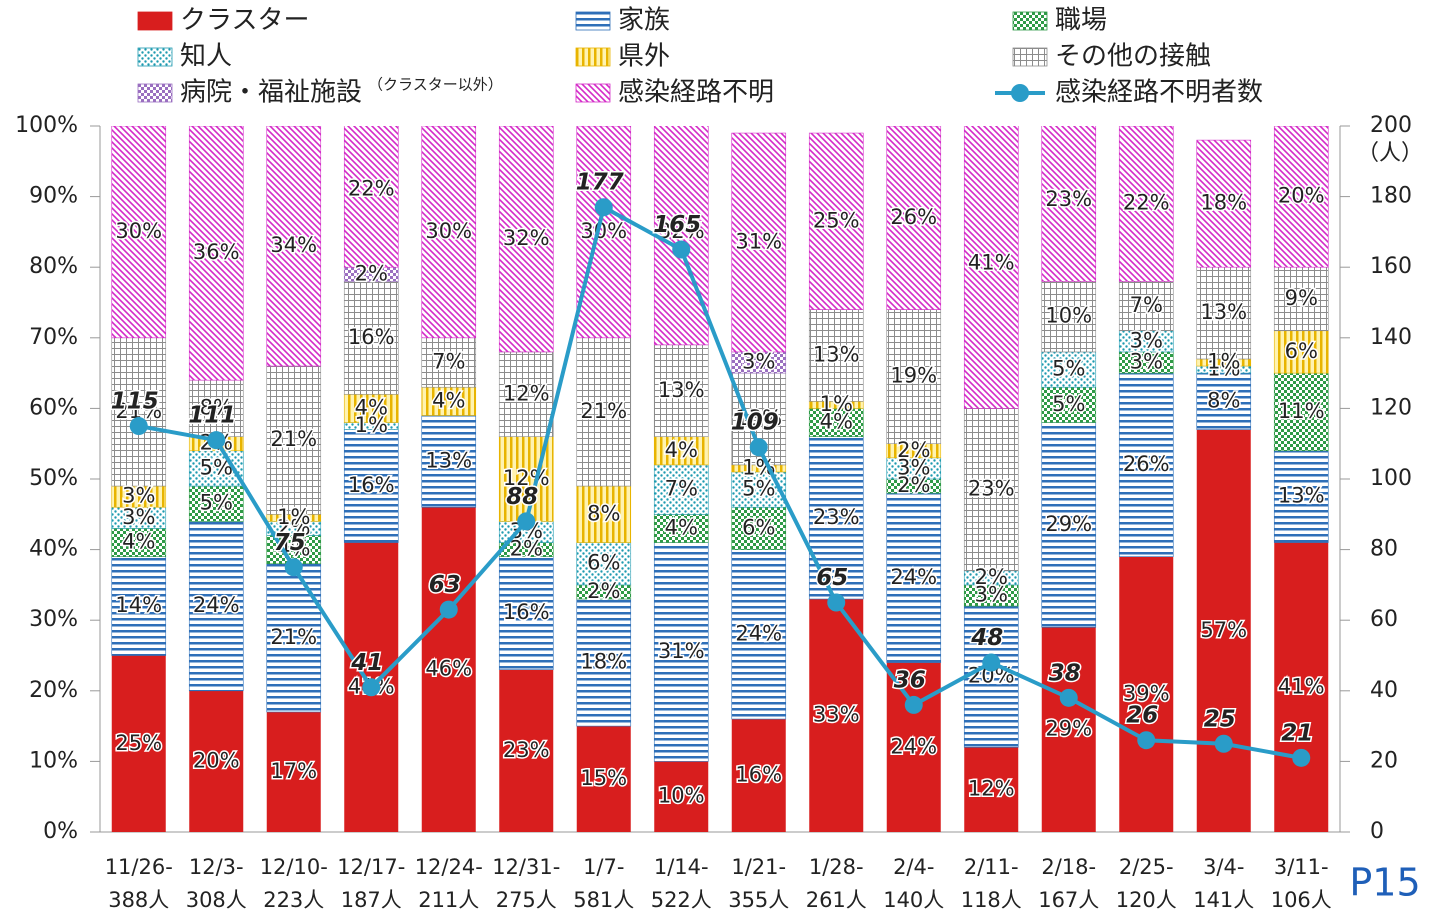  Describe the element at coordinates (677, 225) in the screenshot. I see `line-label: 165` at that location.